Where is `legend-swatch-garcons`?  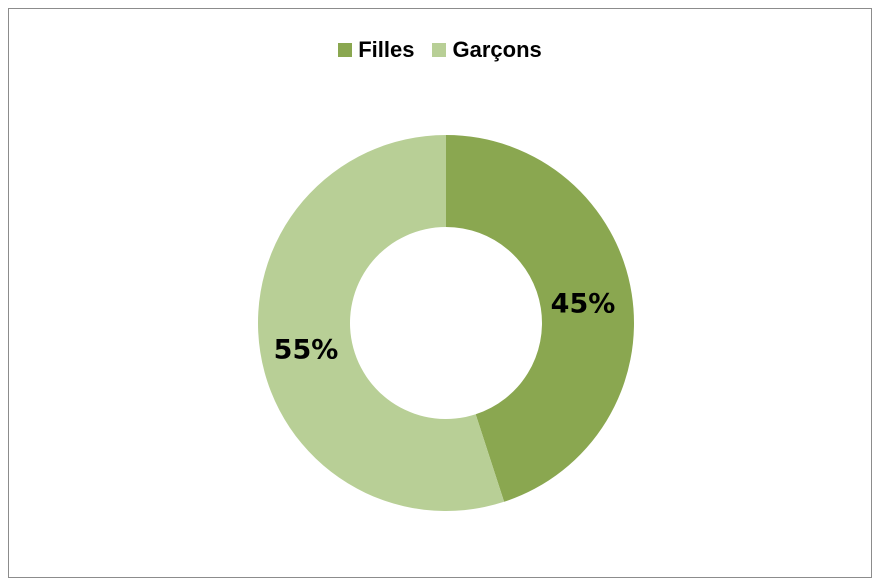
legend-swatch-garcons is located at coordinates (439, 50).